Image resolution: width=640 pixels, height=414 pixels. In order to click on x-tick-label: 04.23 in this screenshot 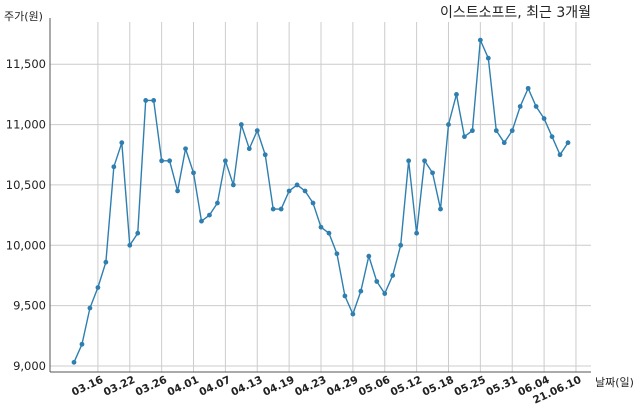, I will do `click(310, 386)`.